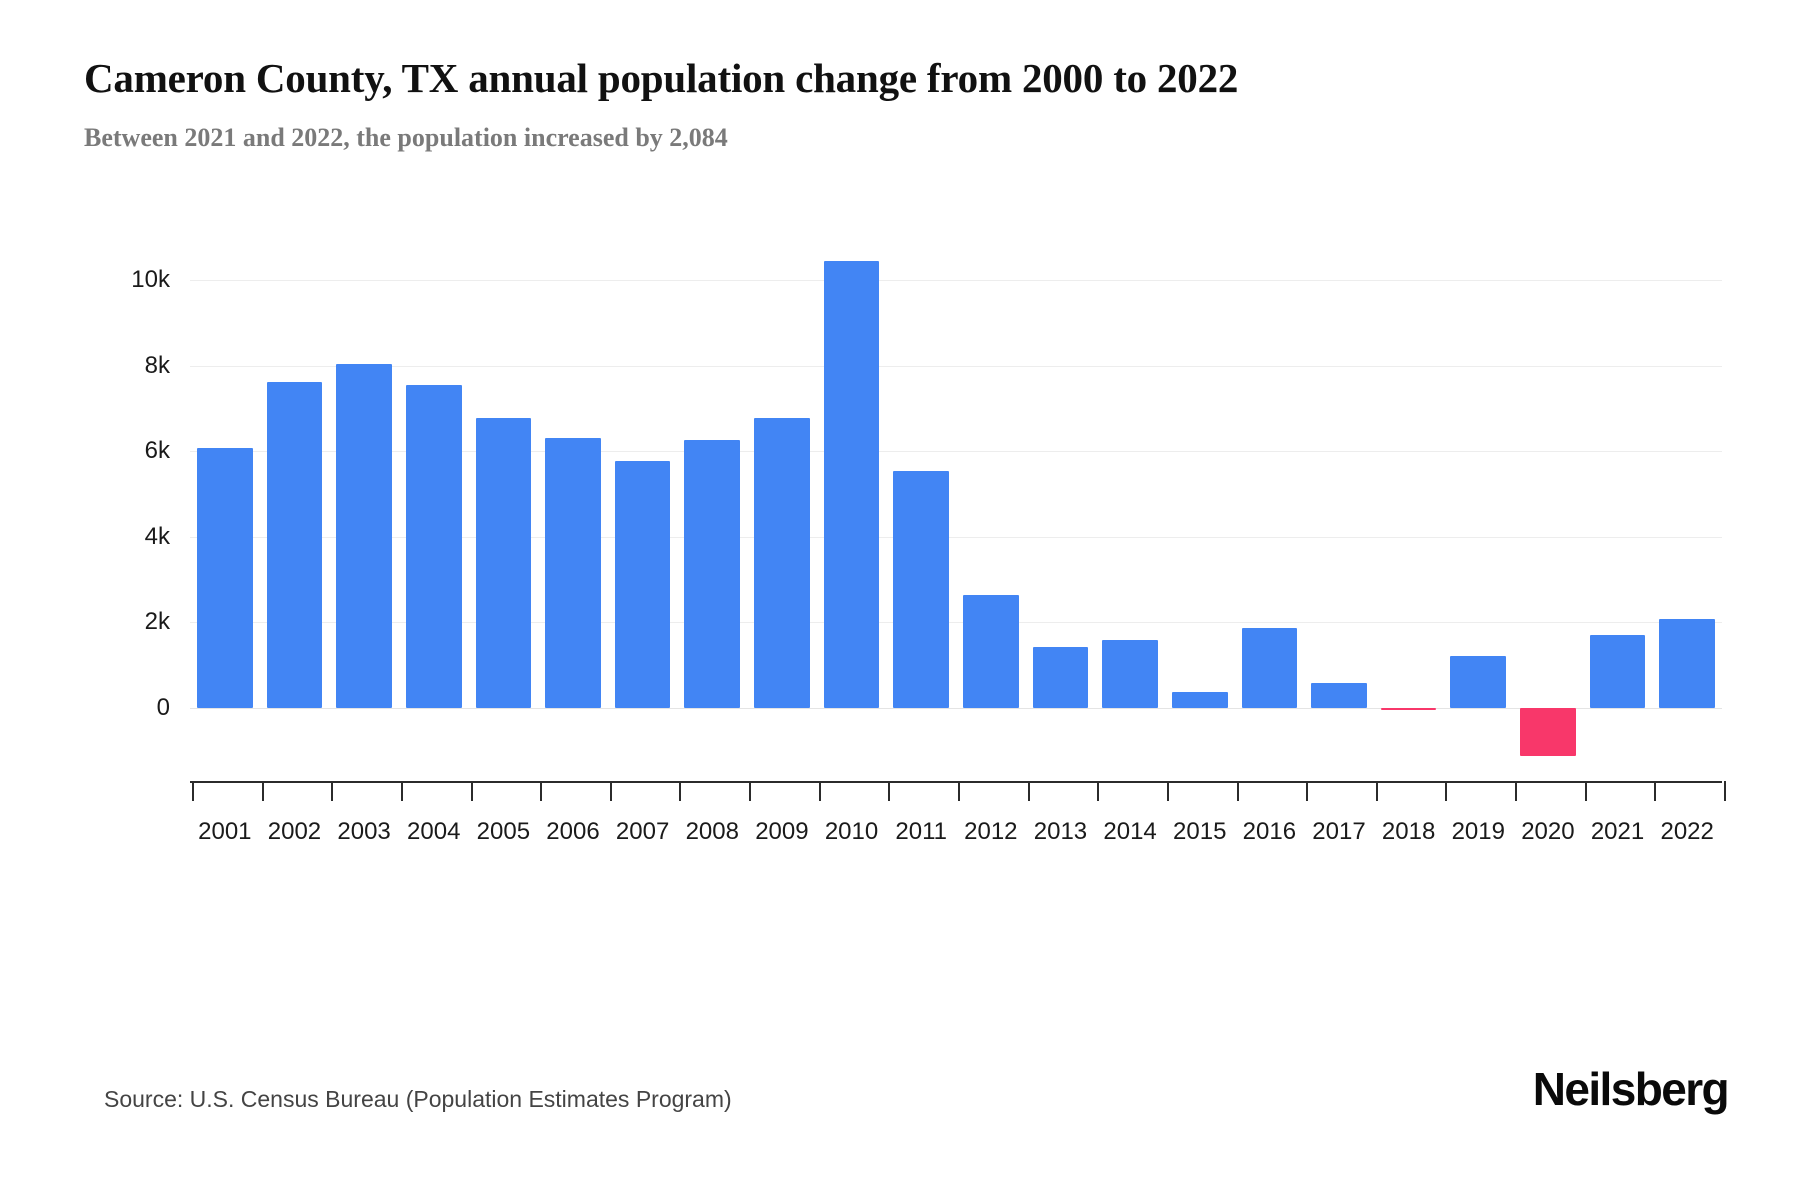 The width and height of the screenshot is (1800, 1200). I want to click on x-axis-tick-label: 2017, so click(1339, 831).